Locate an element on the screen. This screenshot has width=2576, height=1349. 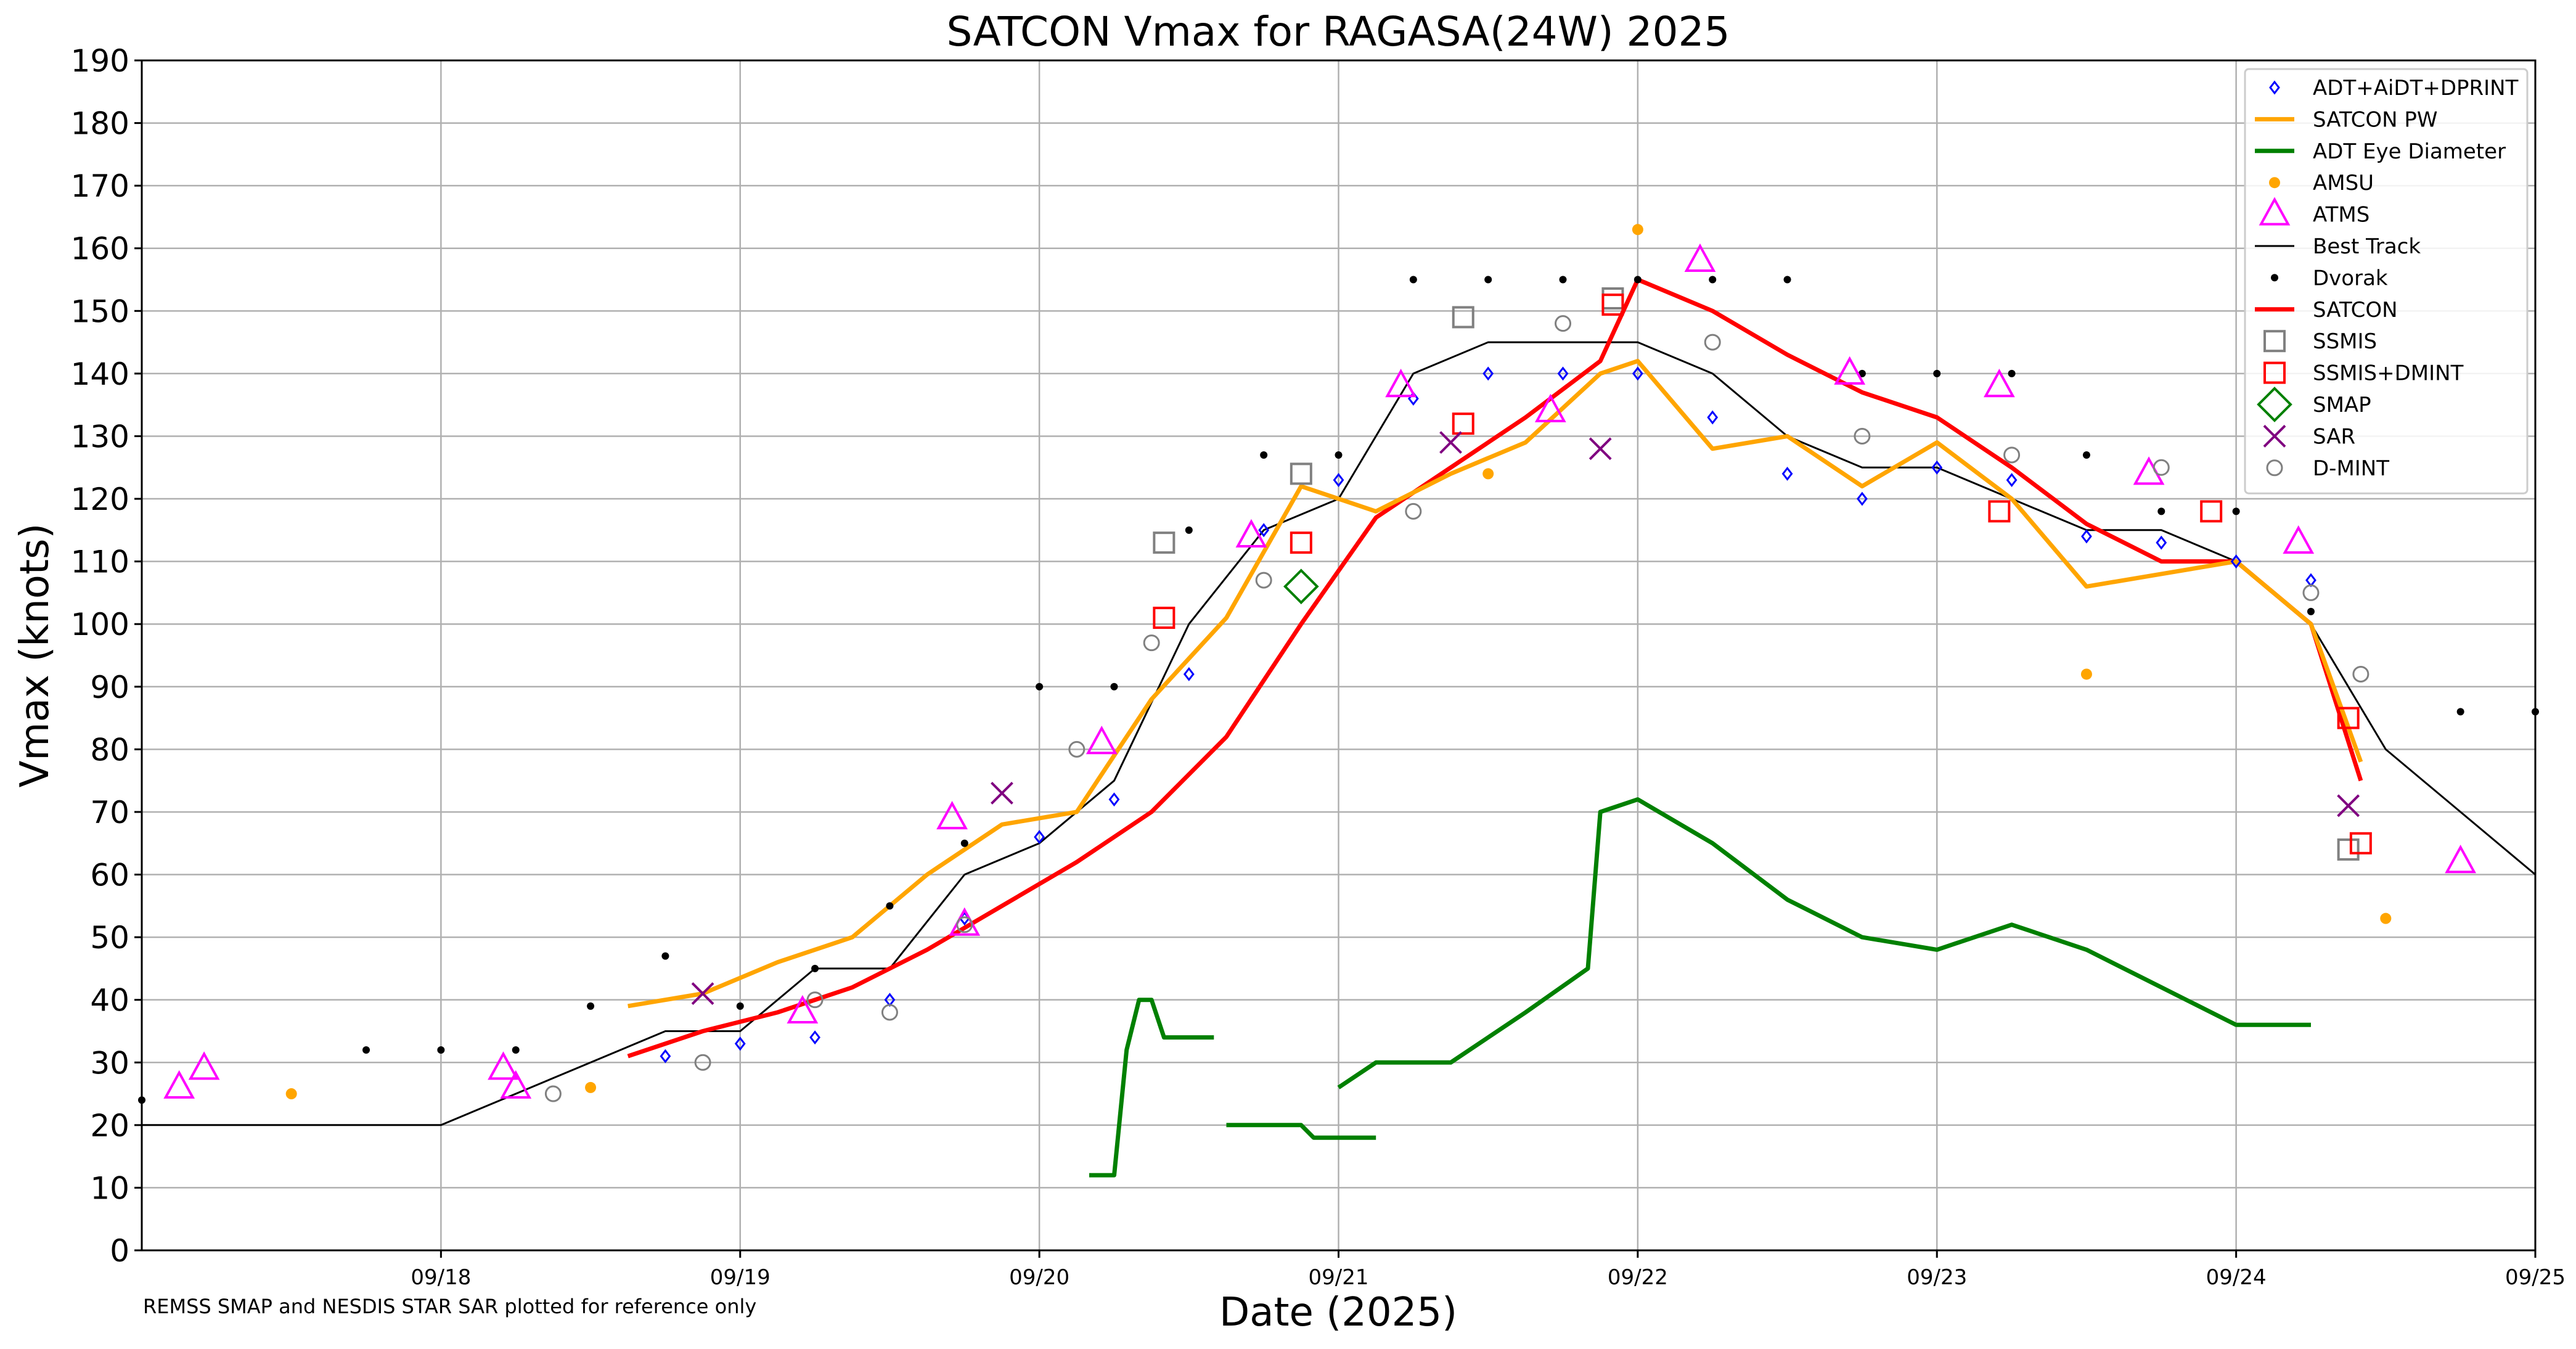
x-tick-label: 09/25 is located at coordinates (2535, 1277).